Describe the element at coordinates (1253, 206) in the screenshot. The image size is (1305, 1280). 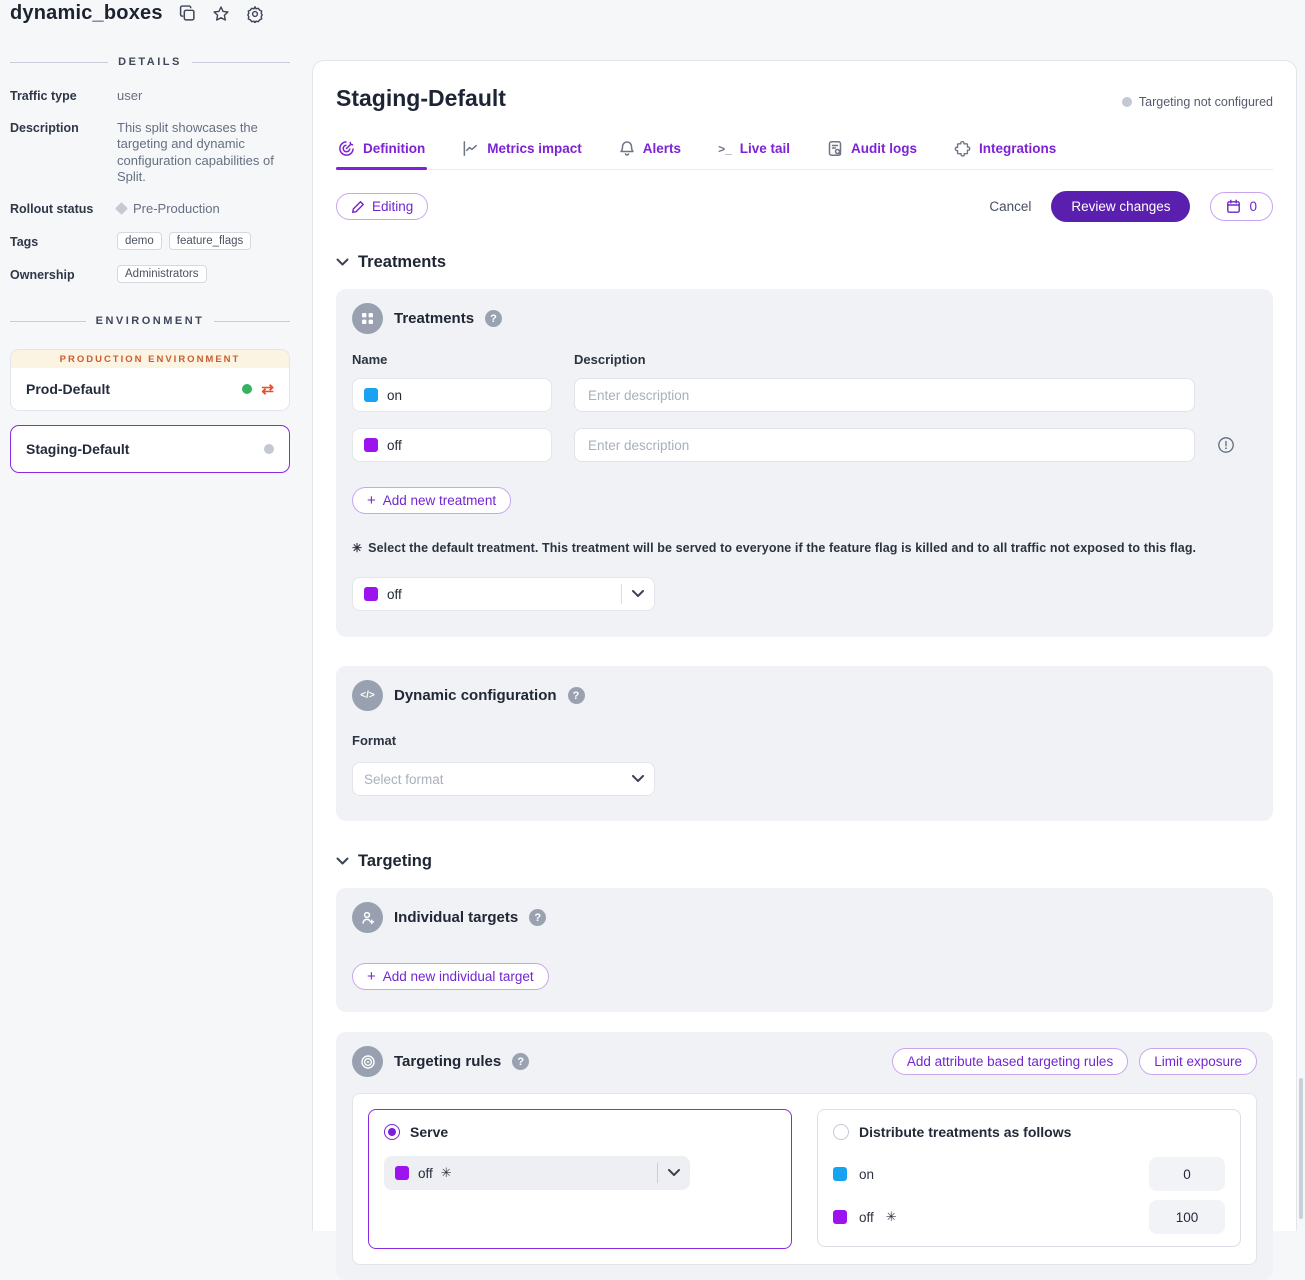
I see `pending-changes-count: 0` at that location.